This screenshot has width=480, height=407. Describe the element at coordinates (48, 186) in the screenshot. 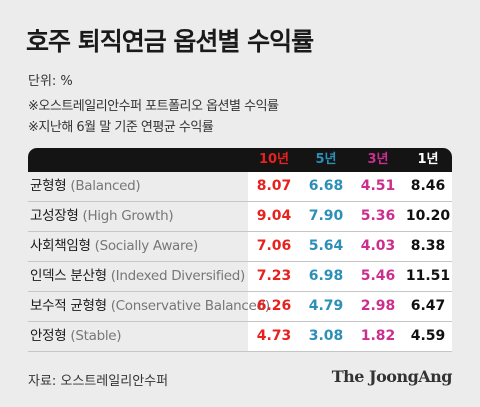

I see `row-label-ko: 균형형` at that location.